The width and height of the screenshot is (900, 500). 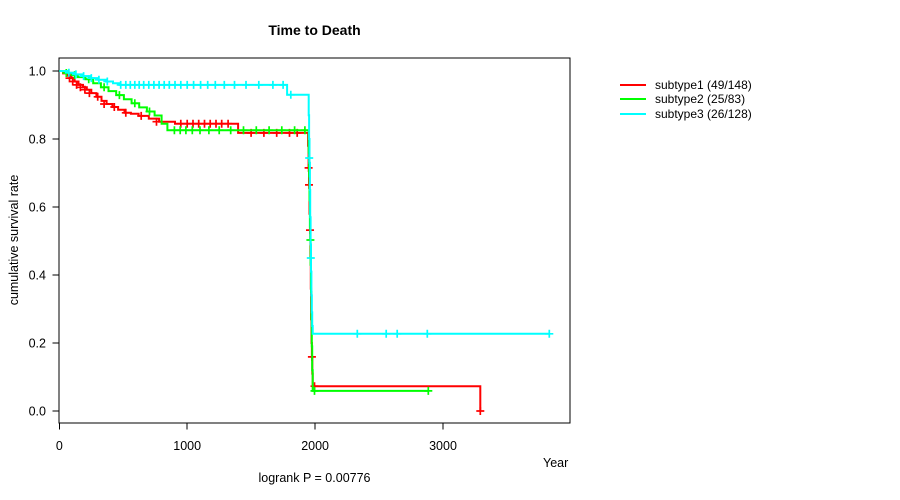 What do you see at coordinates (315, 446) in the screenshot?
I see `x-tick-label: 2000` at bounding box center [315, 446].